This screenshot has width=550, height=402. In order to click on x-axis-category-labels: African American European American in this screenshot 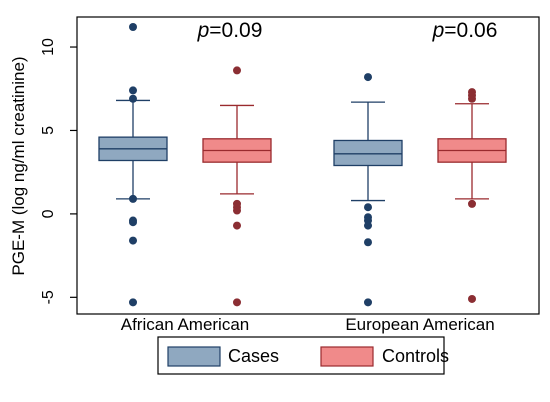, I will do `click(308, 324)`.